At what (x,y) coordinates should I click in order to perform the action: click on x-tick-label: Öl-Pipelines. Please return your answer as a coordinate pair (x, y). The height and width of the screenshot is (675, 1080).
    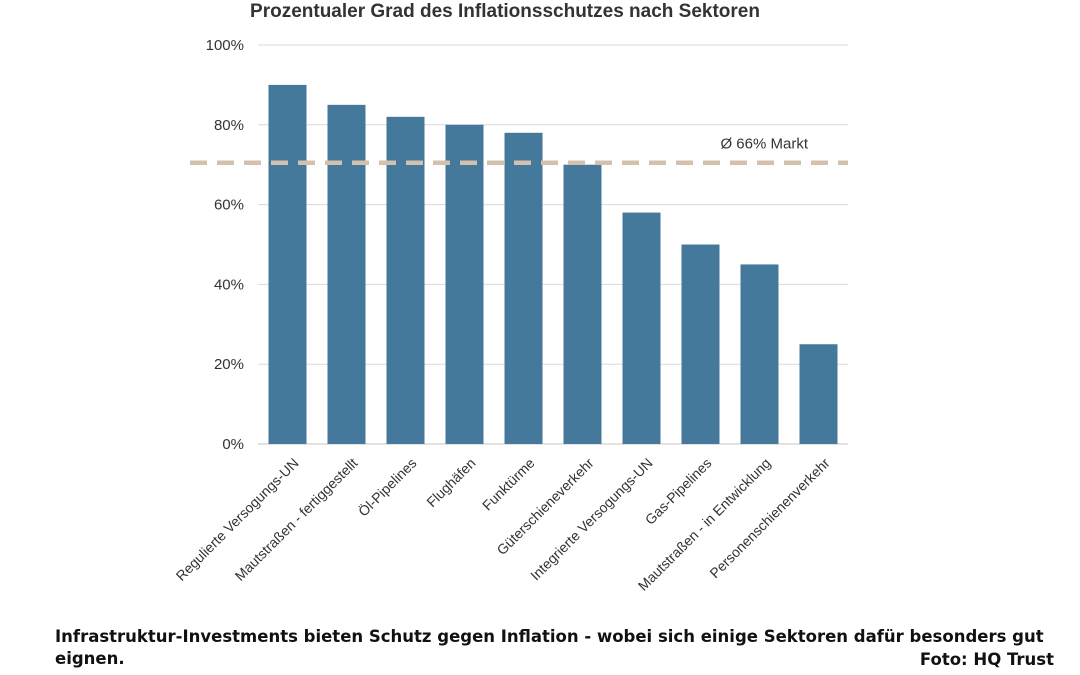
    Looking at the image, I should click on (386, 486).